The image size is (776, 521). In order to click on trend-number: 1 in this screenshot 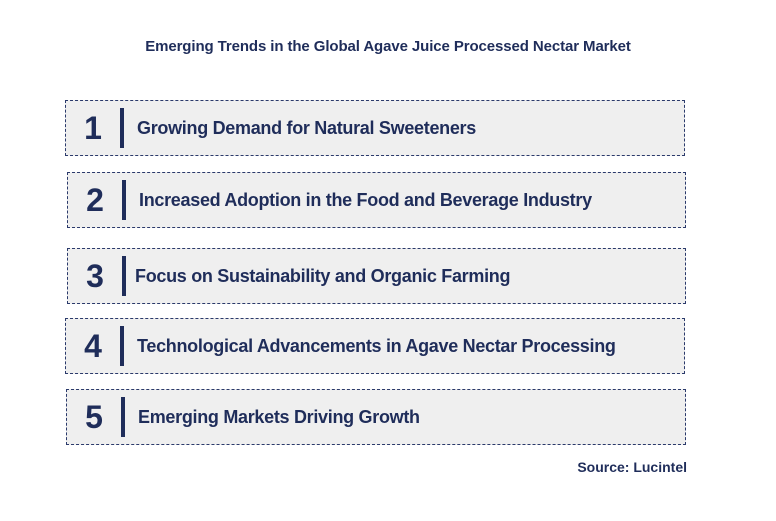, I will do `click(93, 127)`.